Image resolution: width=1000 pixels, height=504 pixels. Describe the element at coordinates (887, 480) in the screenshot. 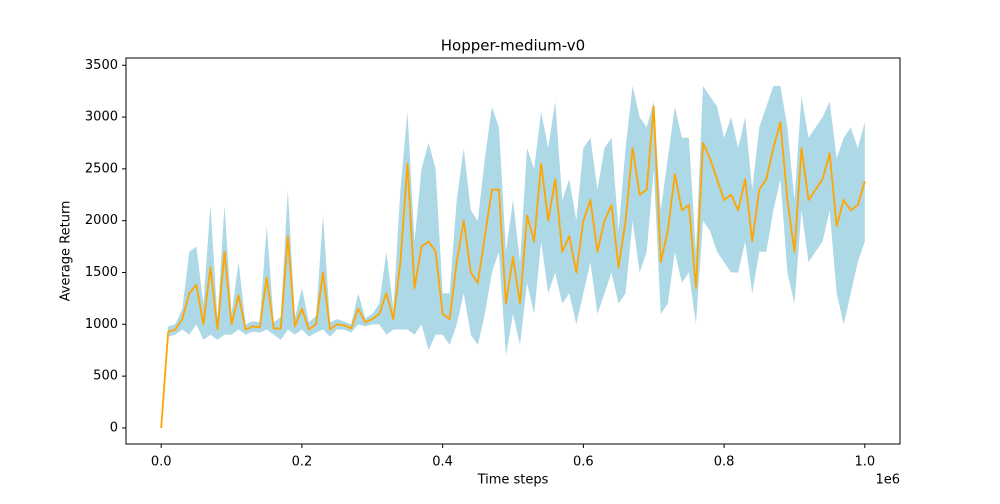

I see `x-offset-text: 1e6` at that location.